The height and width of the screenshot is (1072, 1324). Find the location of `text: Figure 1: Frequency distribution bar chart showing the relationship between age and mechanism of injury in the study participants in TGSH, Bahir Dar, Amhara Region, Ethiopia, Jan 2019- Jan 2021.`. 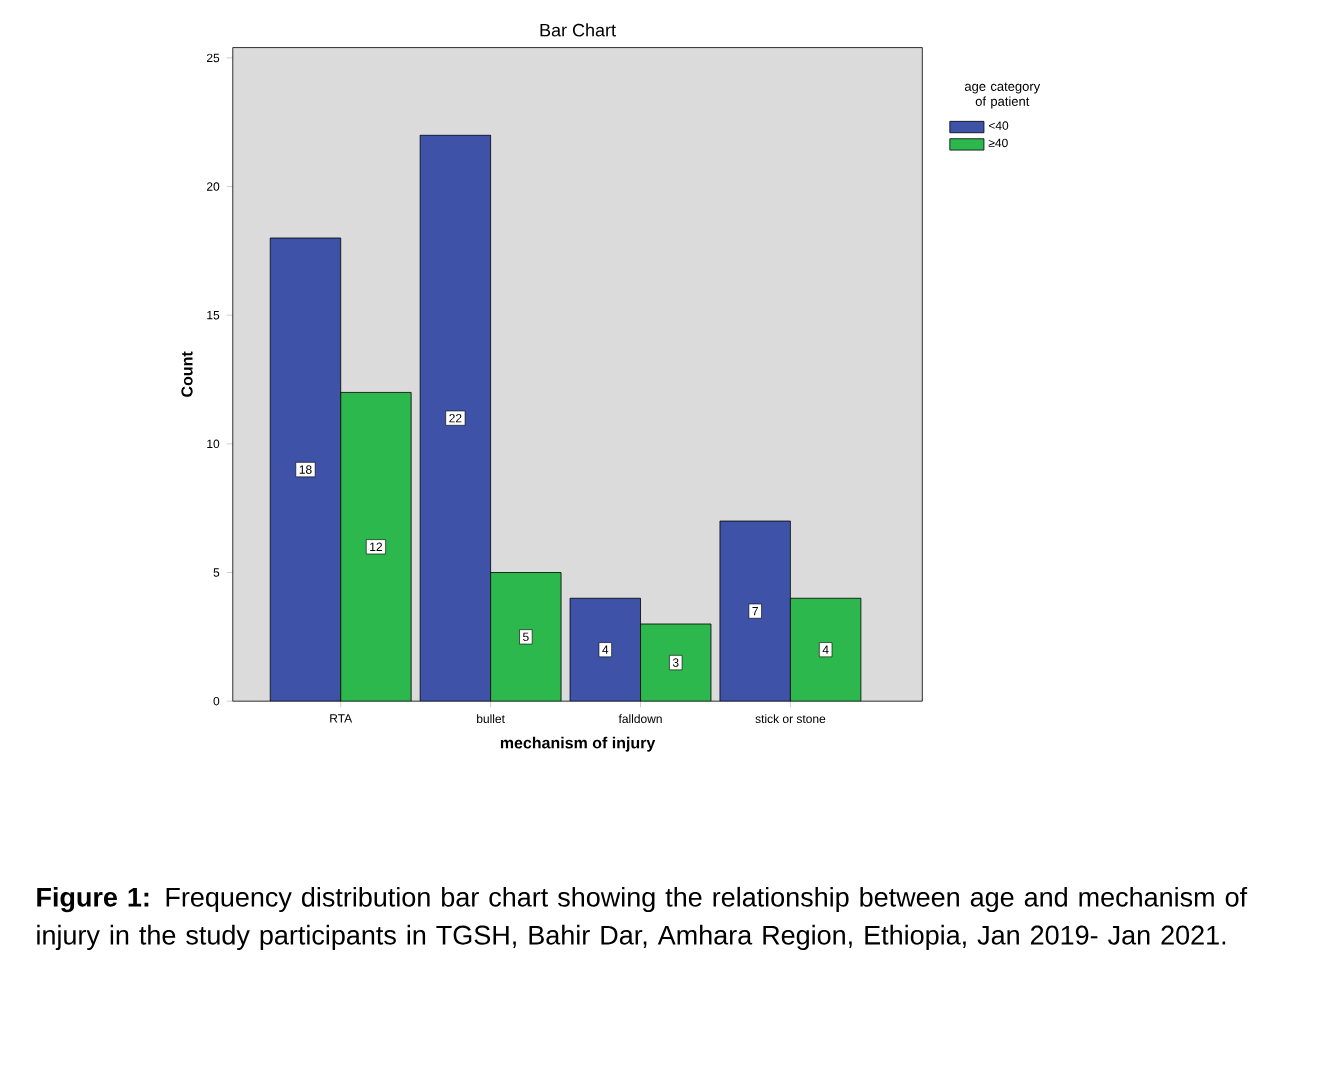

text: Figure 1: Frequency distribution bar chart showing the relationship between age and mechanism of injury in the study participants in TGSH, Bahir Dar, Amhara Region, Ethiopia, Jan 2019- Jan 2021. is located at coordinates (642, 918).